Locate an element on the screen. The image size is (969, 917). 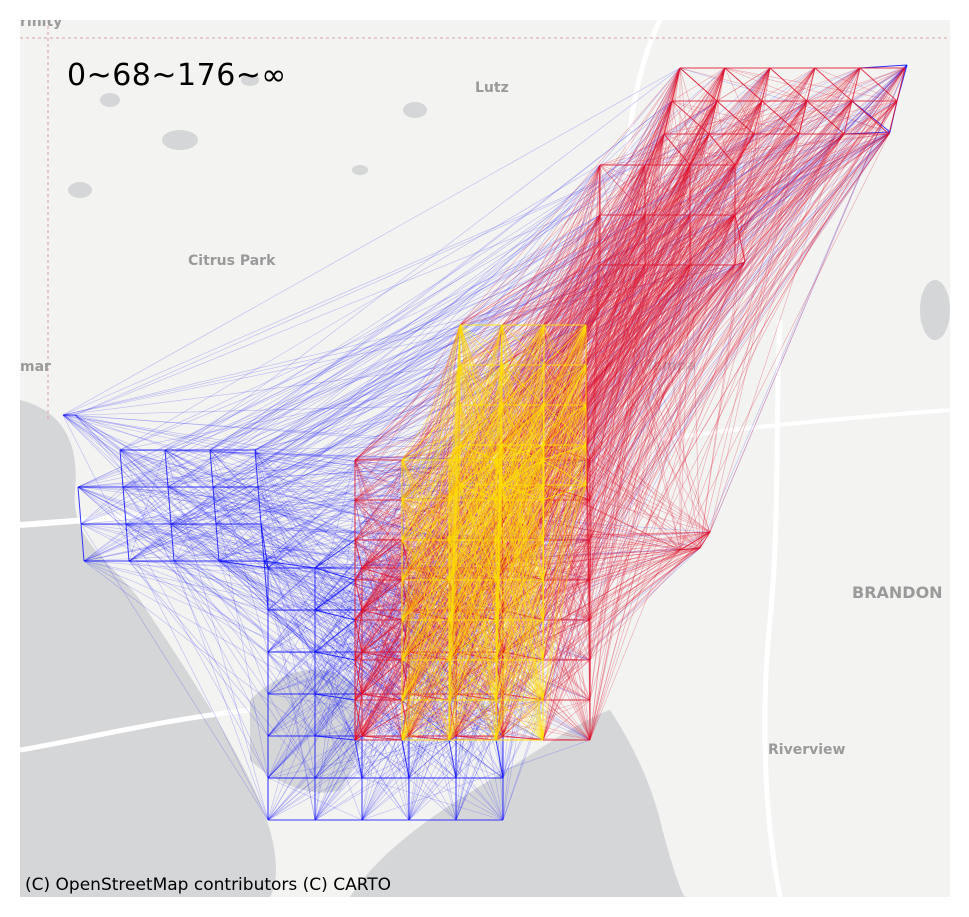
place-label-top-left: rinity is located at coordinates (41, 25).